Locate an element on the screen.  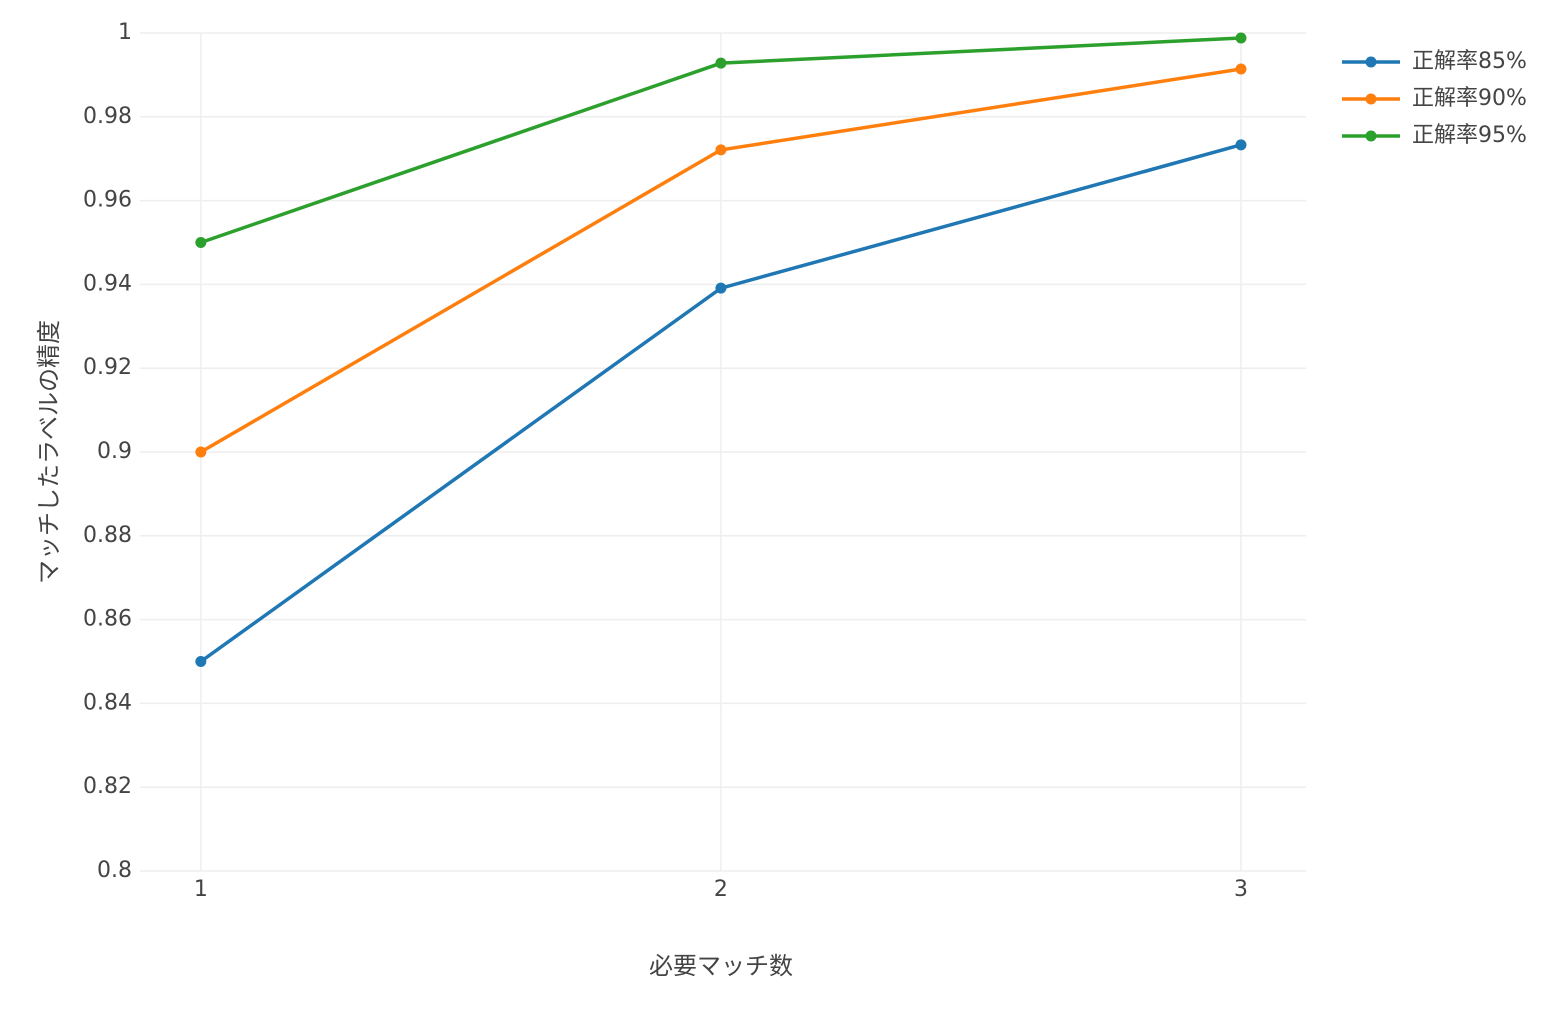
y-tick-label: 0.98 is located at coordinates (107, 116).